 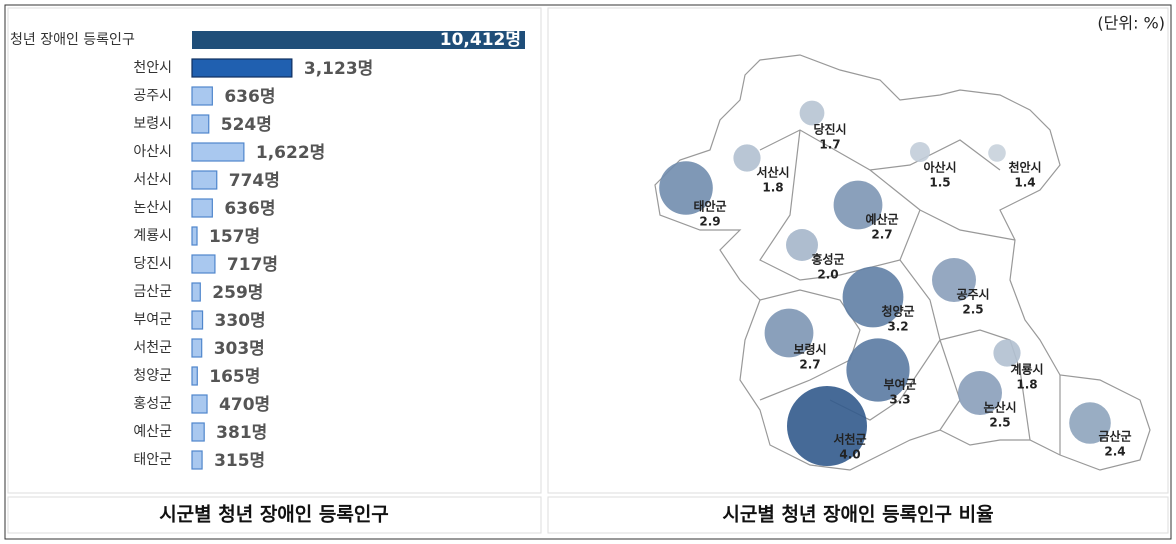 I want to click on value-label: 381명, so click(x=241, y=433).